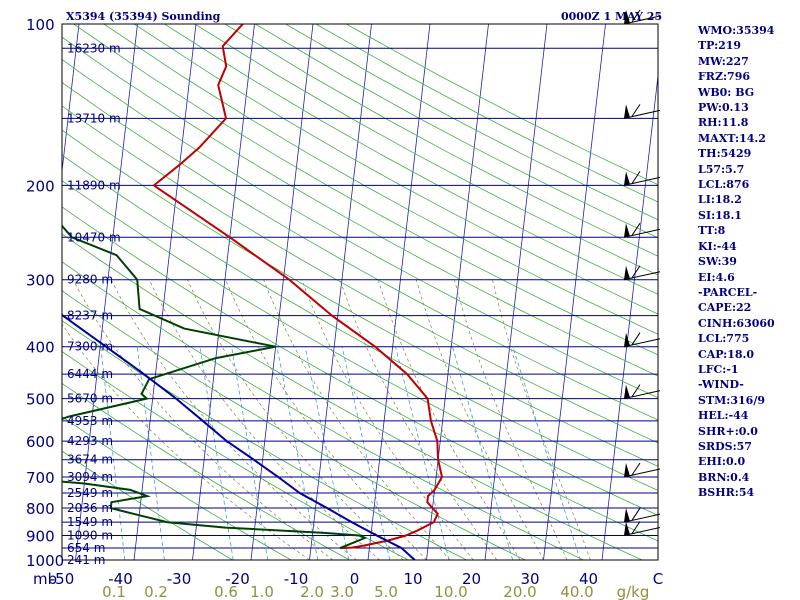 The image size is (800, 600). I want to click on index-line: HEL:-44, so click(723, 416).